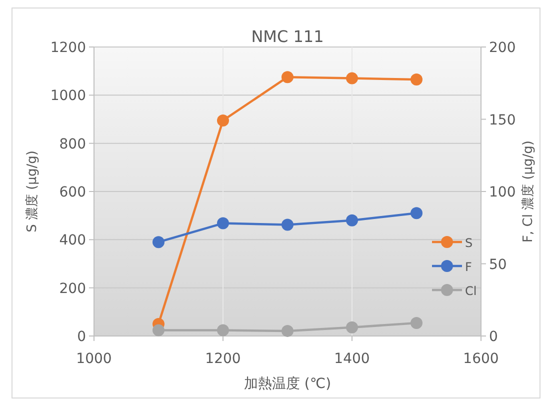  I want to click on y-tick-label: 200, so click(72, 288).